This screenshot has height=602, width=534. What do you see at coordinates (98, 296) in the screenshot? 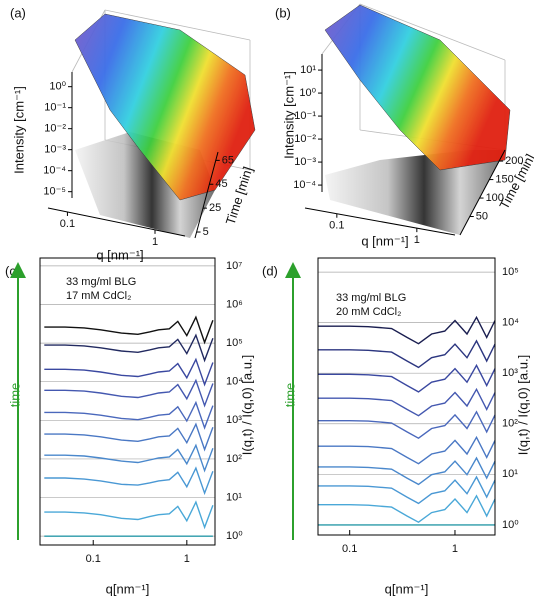
I see `annotation: 17 mM CdCl₂` at bounding box center [98, 296].